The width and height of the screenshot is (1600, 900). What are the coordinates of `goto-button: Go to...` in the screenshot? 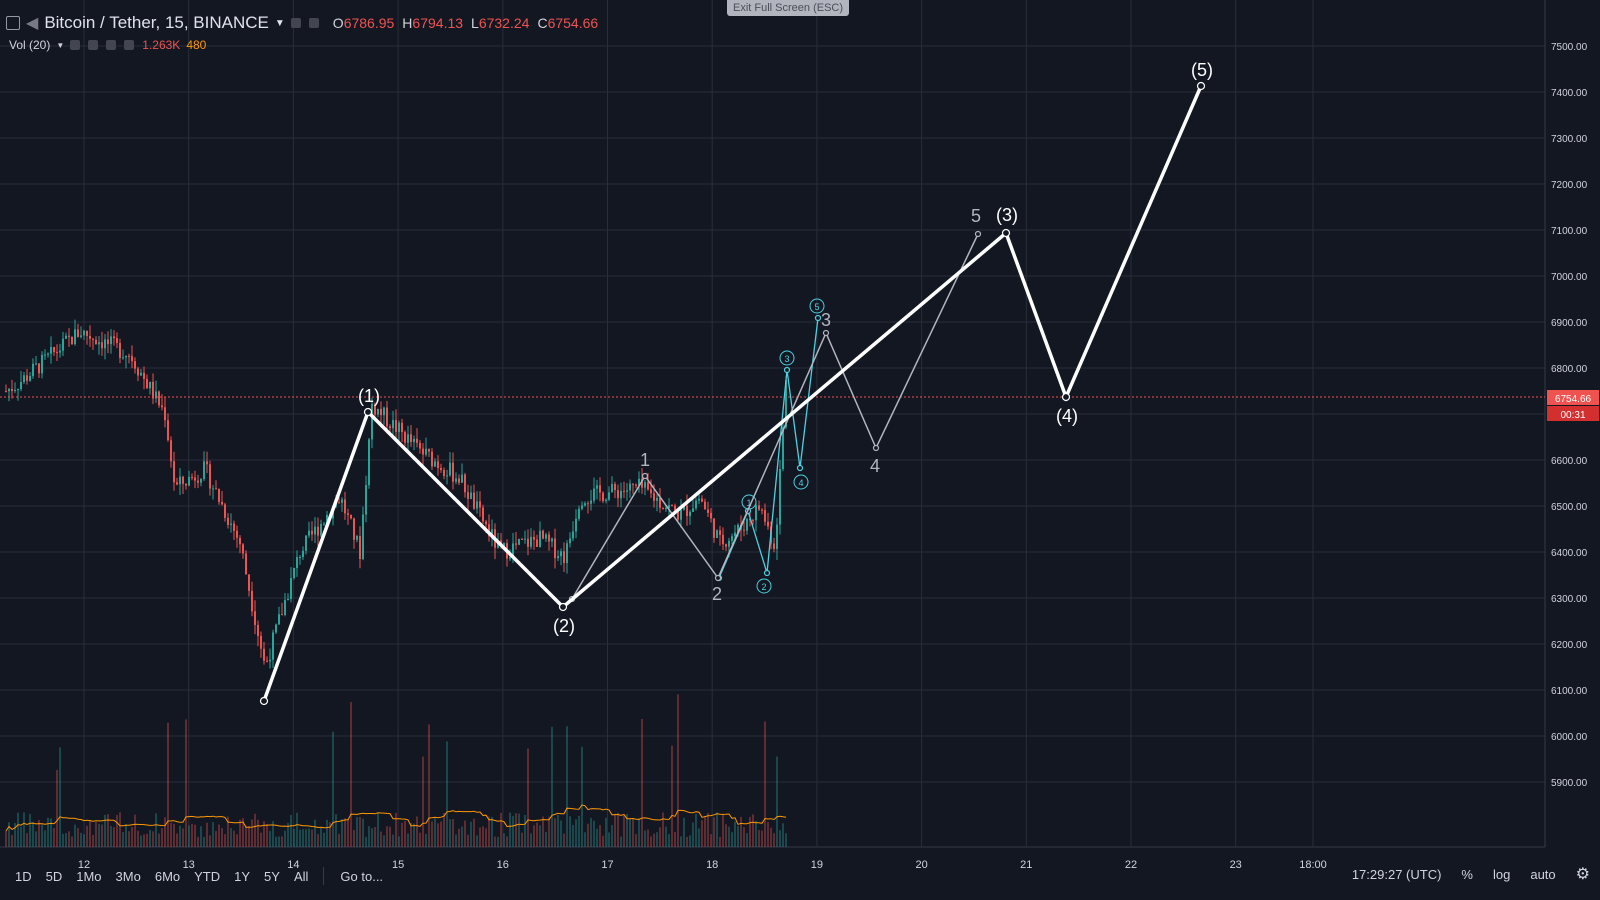 It's located at (362, 876).